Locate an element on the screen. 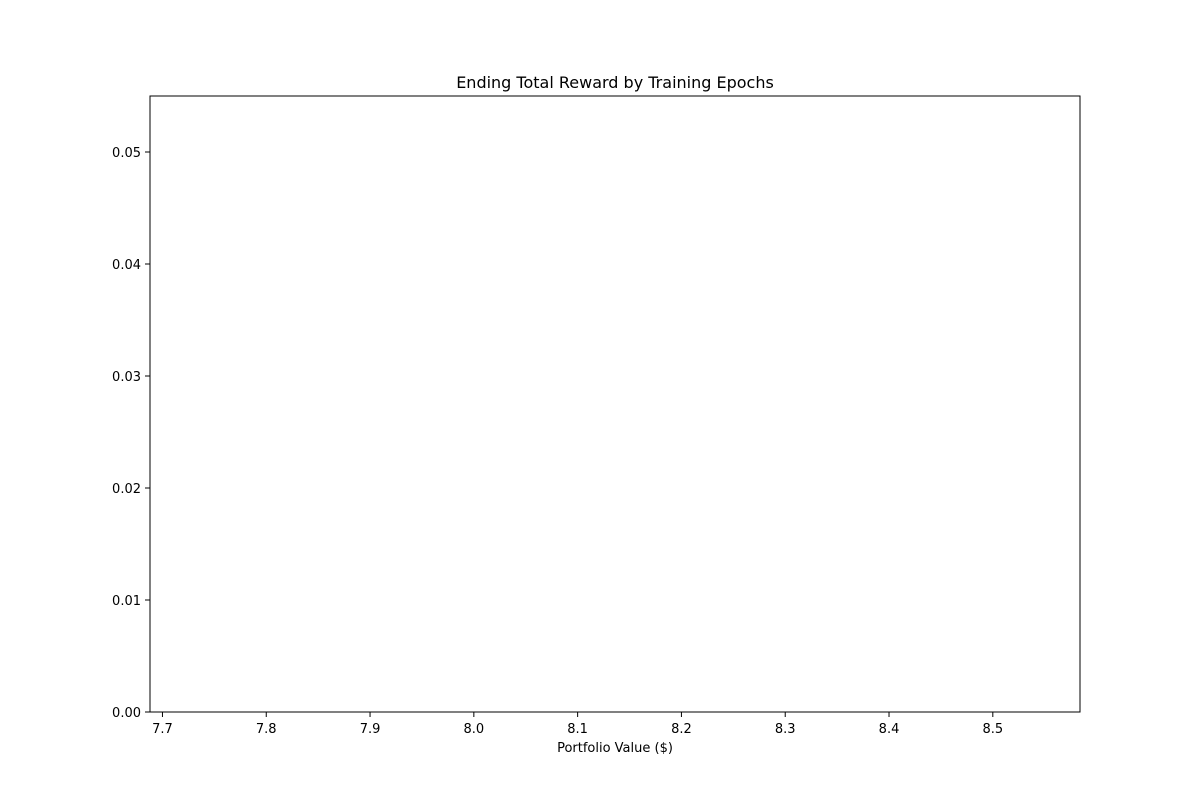 This screenshot has width=1200, height=800. y-tick-label: 0.04 is located at coordinates (126, 265).